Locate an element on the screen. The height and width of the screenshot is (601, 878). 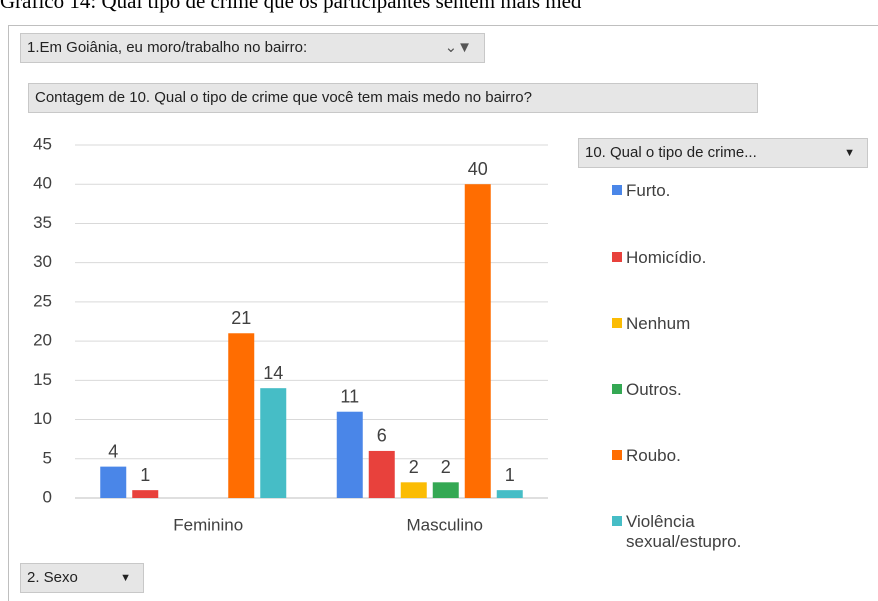
y-tick-label: 5 is located at coordinates (47, 457).